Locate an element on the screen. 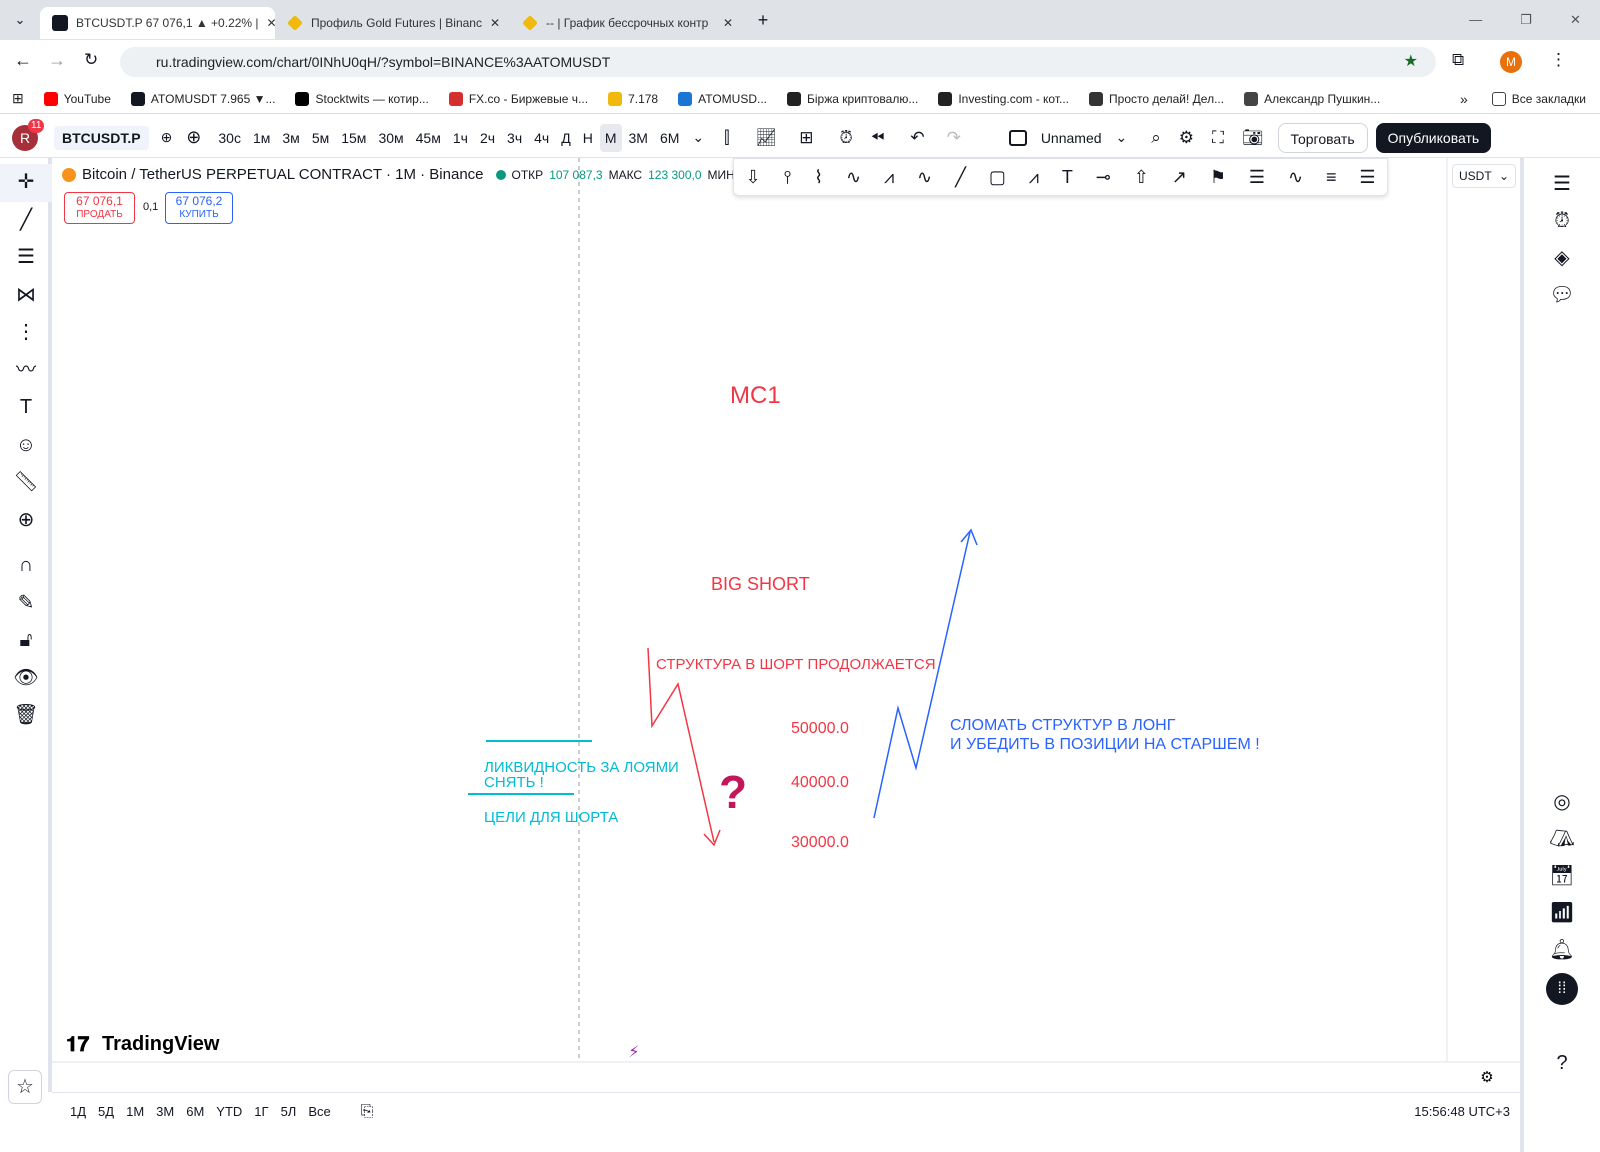 This screenshot has width=1600, height=1152. range: 3М is located at coordinates (165, 1111).